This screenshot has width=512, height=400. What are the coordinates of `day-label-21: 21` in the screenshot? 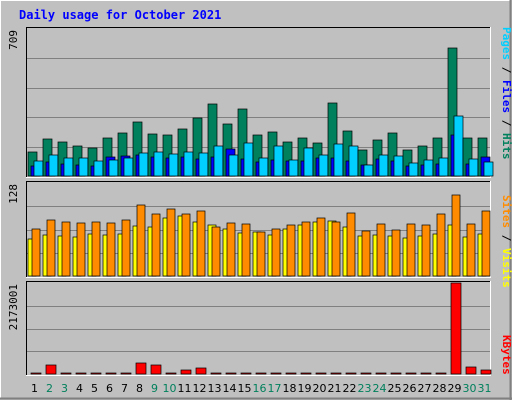 It's located at (335, 388).